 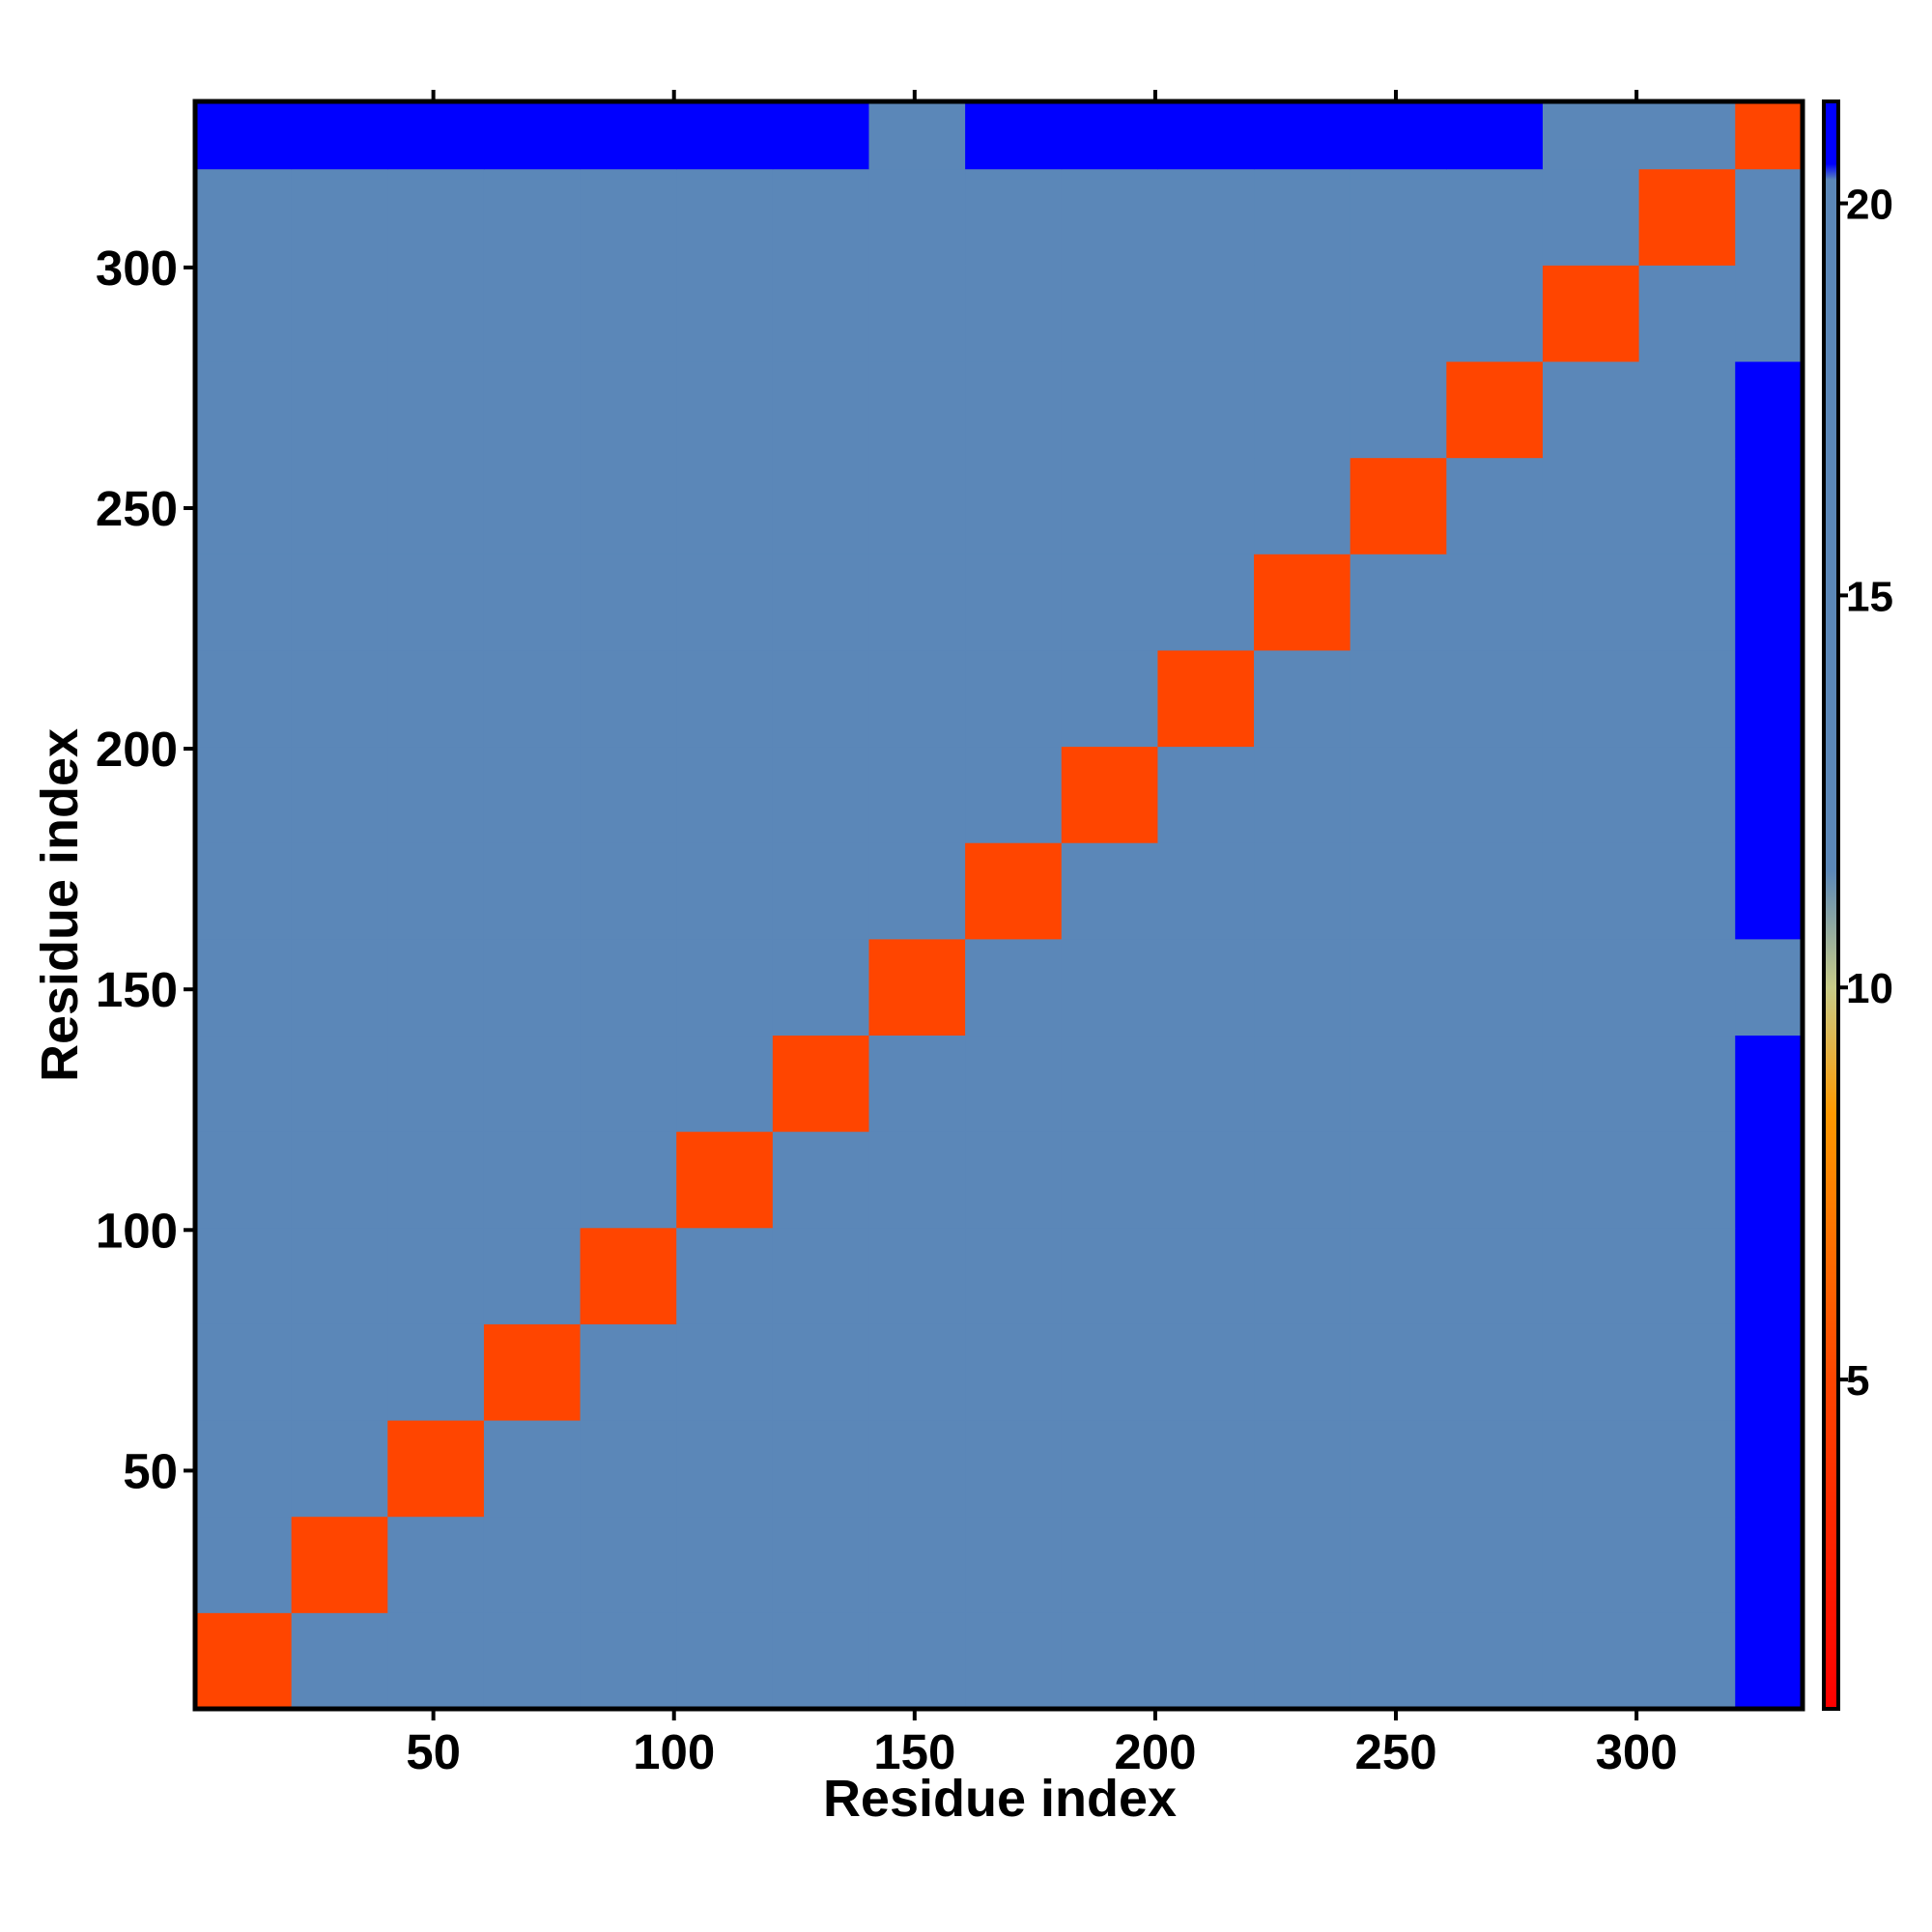 What do you see at coordinates (150, 1470) in the screenshot?
I see `y-tick-label: 50` at bounding box center [150, 1470].